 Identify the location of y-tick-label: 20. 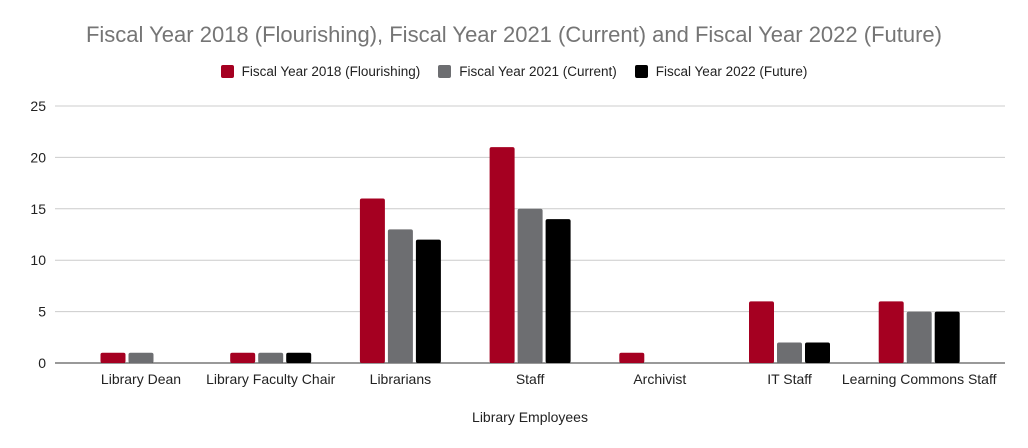
(38, 157).